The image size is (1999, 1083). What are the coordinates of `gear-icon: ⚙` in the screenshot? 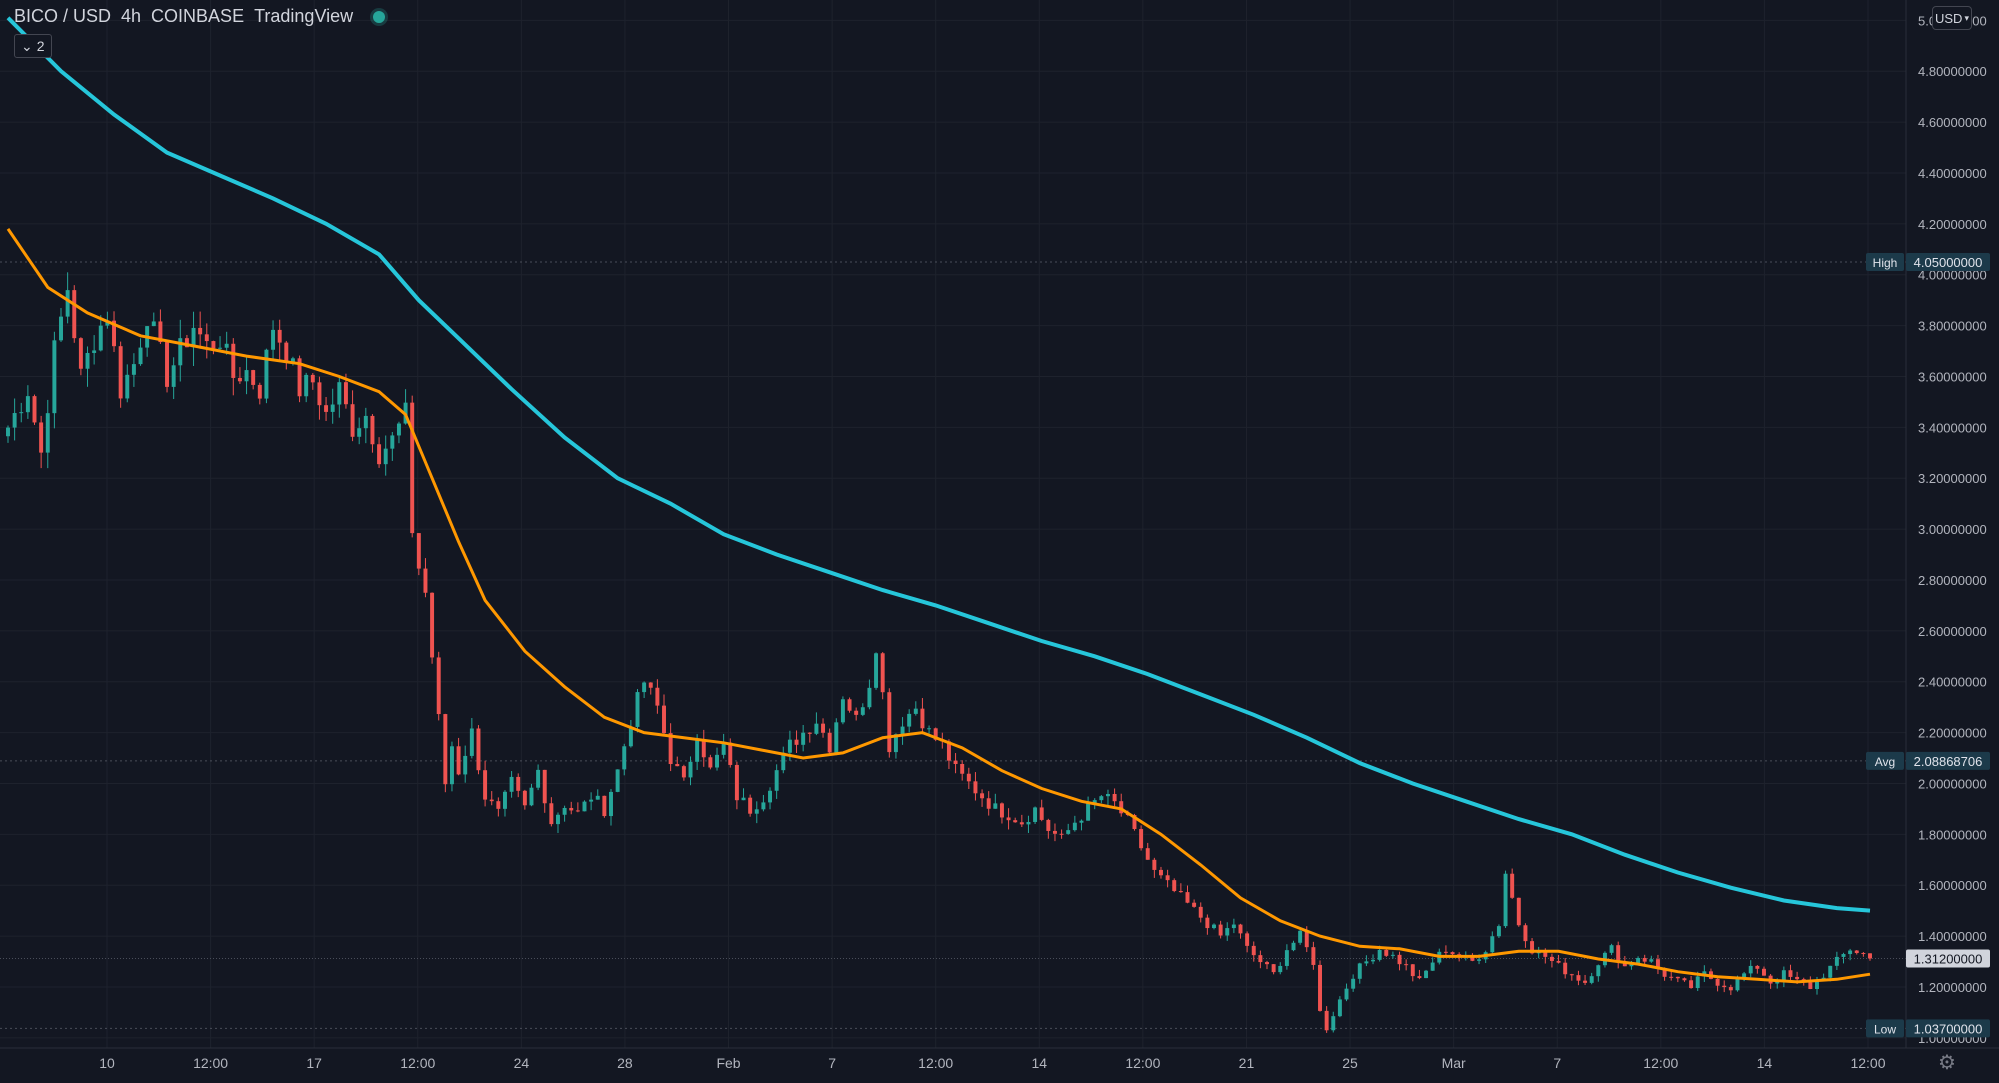 It's located at (1947, 1063).